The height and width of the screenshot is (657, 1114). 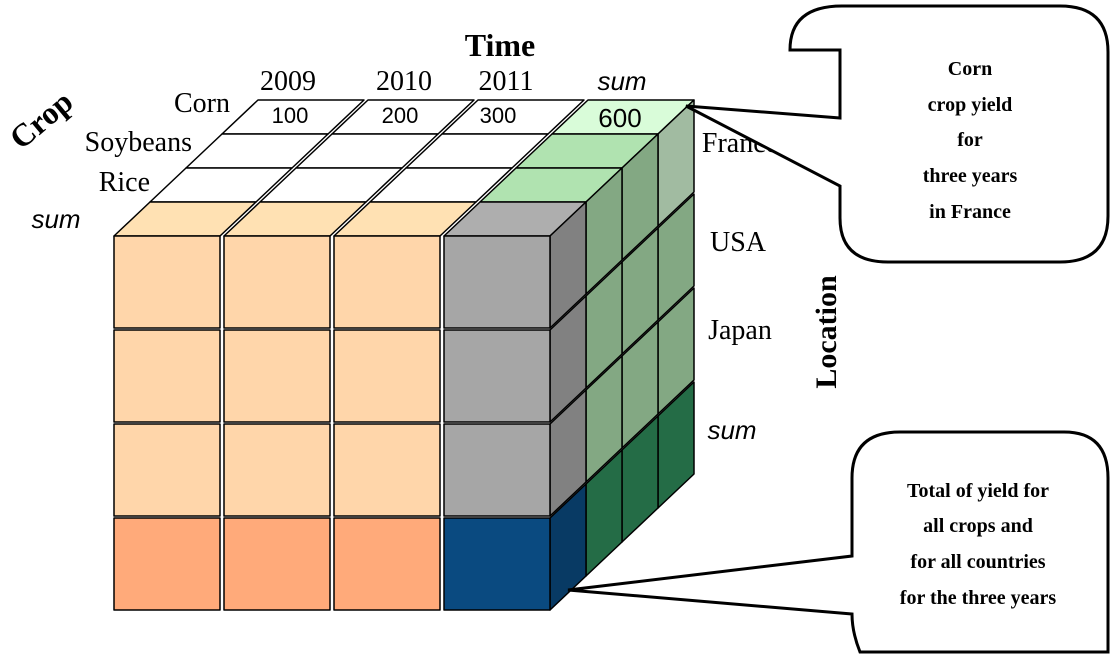 What do you see at coordinates (500, 45) in the screenshot?
I see `time-axis-title: Time` at bounding box center [500, 45].